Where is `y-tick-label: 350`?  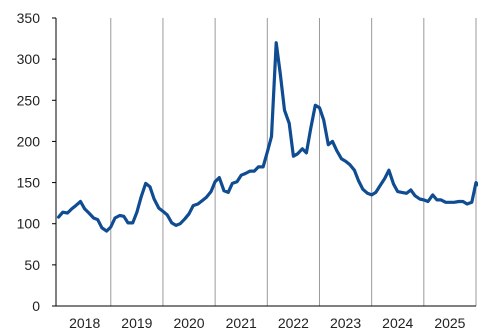
y-tick-label: 350 is located at coordinates (29, 18).